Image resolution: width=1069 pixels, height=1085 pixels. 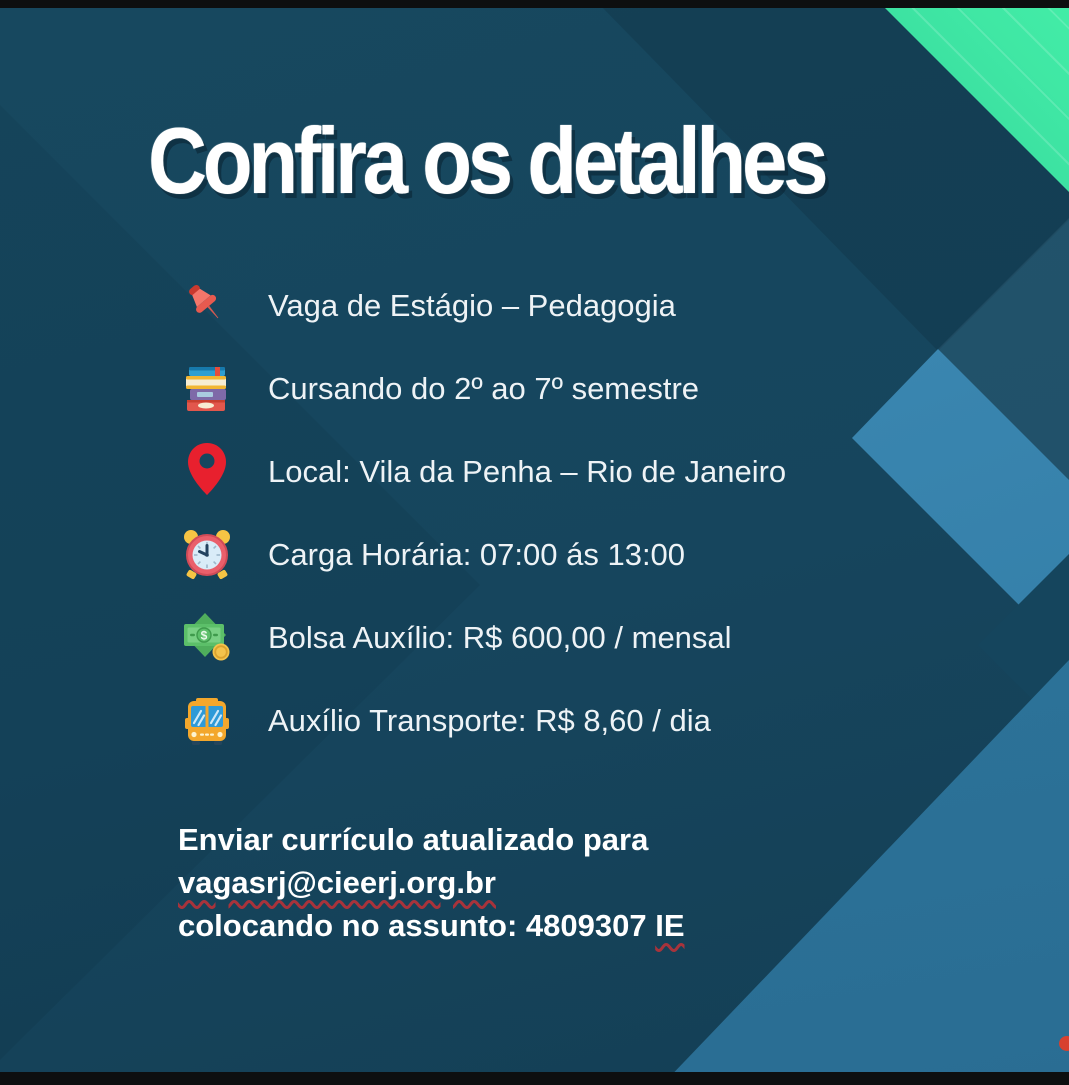 I want to click on contact-subject-code: IE, so click(x=670, y=925).